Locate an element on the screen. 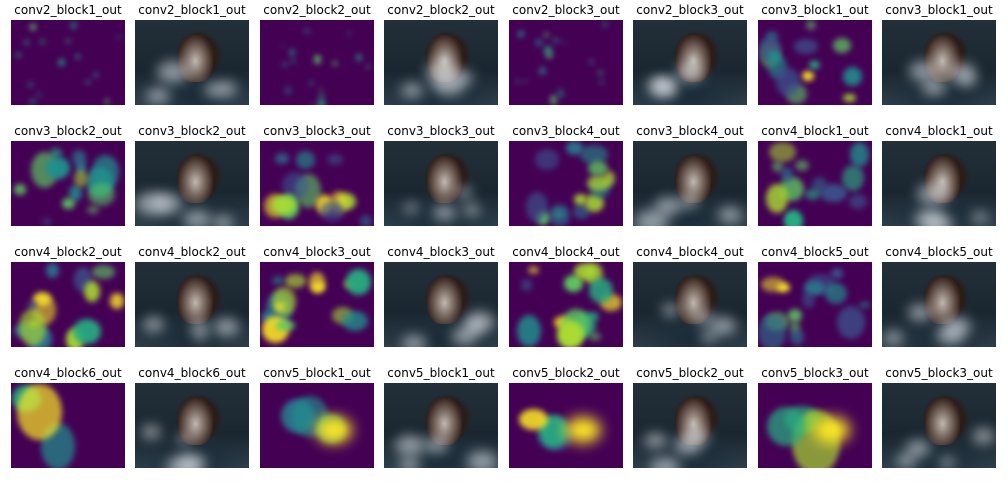 The width and height of the screenshot is (1008, 504). panel-title: conv4_block3_out is located at coordinates (317, 252).